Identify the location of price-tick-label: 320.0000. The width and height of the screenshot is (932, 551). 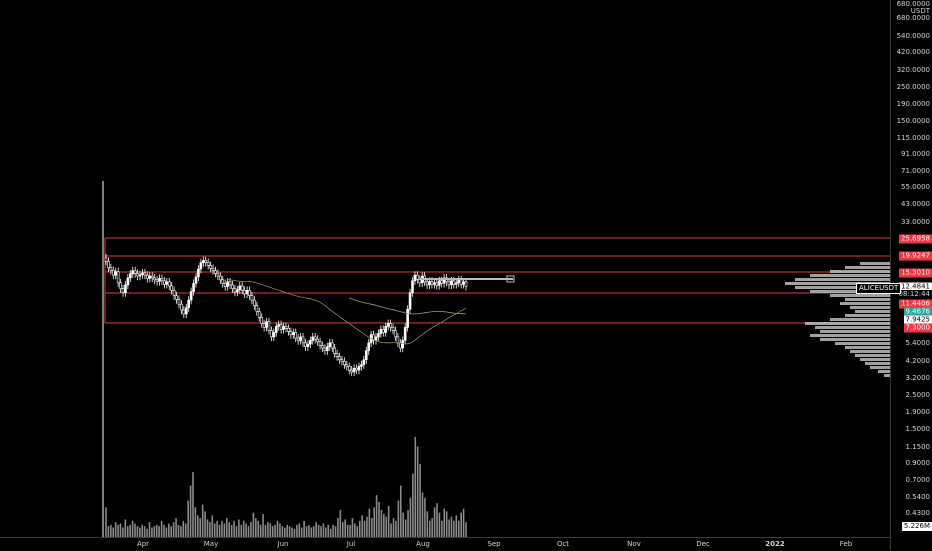
(913, 70).